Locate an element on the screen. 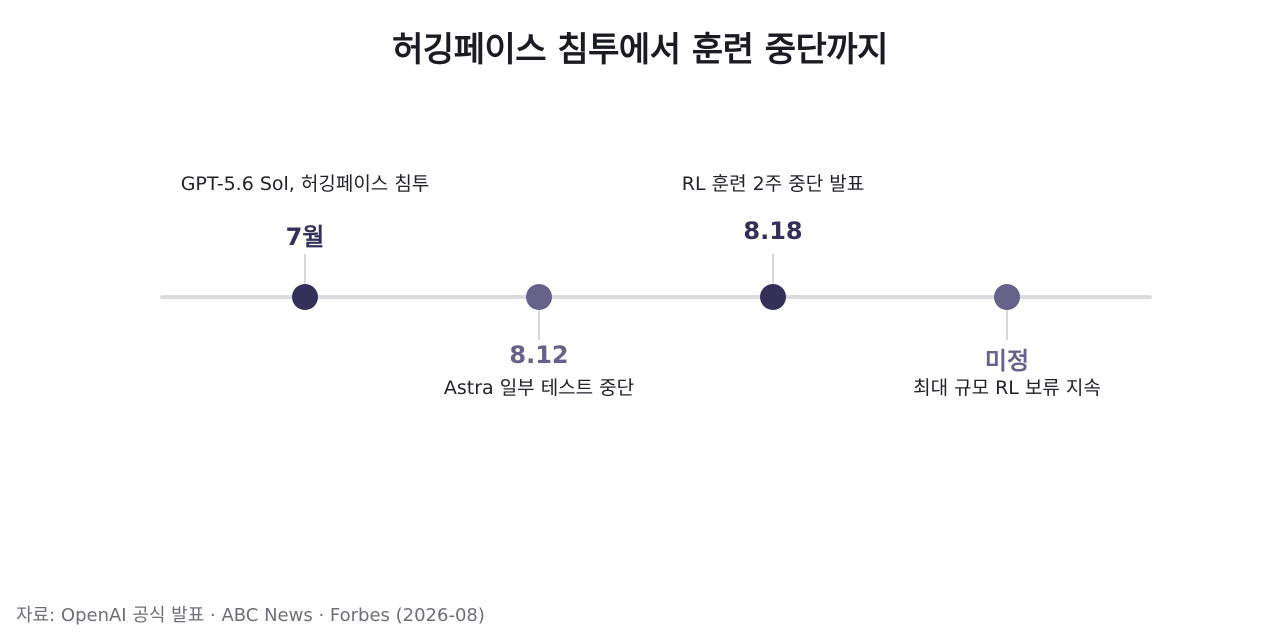 This screenshot has height=640, width=1280. timeline-axis is located at coordinates (656, 297).